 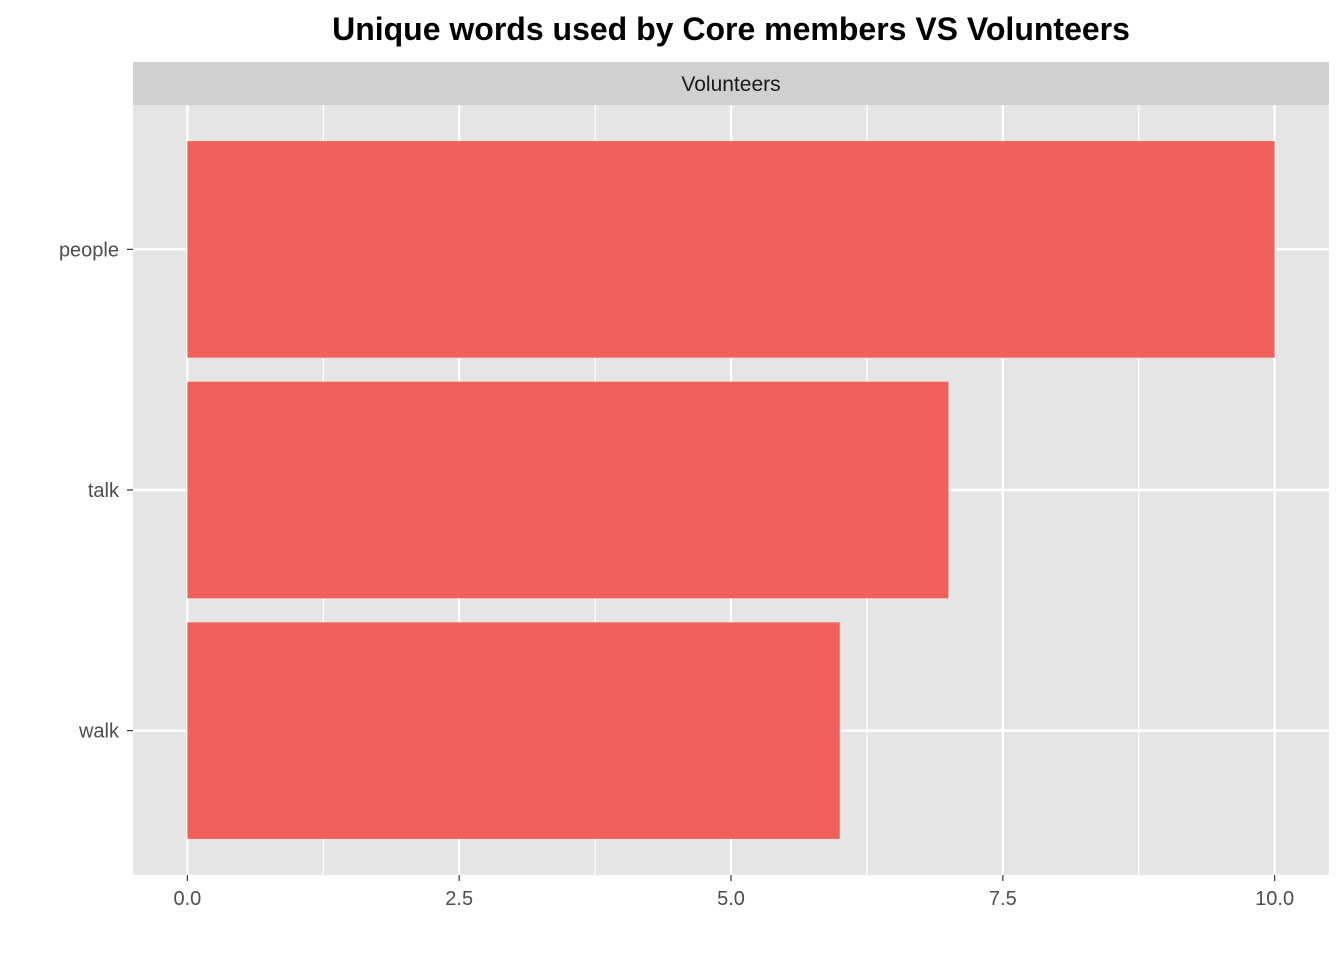 I want to click on x-axis: 0.0 2.5 5.0 7.5 10.0, so click(x=733, y=892).